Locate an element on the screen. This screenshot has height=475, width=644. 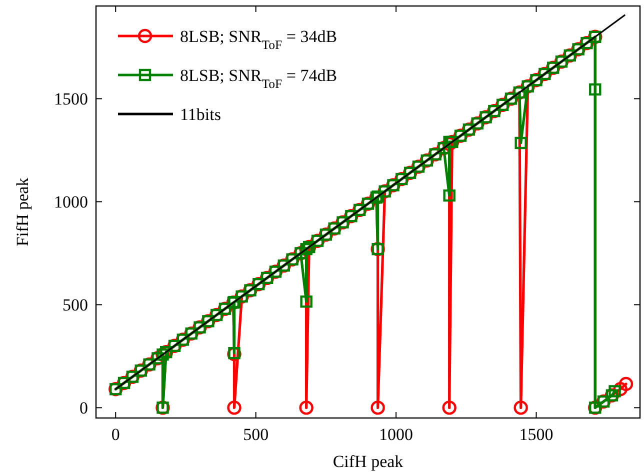
legend-label: 11bits is located at coordinates (200, 114).